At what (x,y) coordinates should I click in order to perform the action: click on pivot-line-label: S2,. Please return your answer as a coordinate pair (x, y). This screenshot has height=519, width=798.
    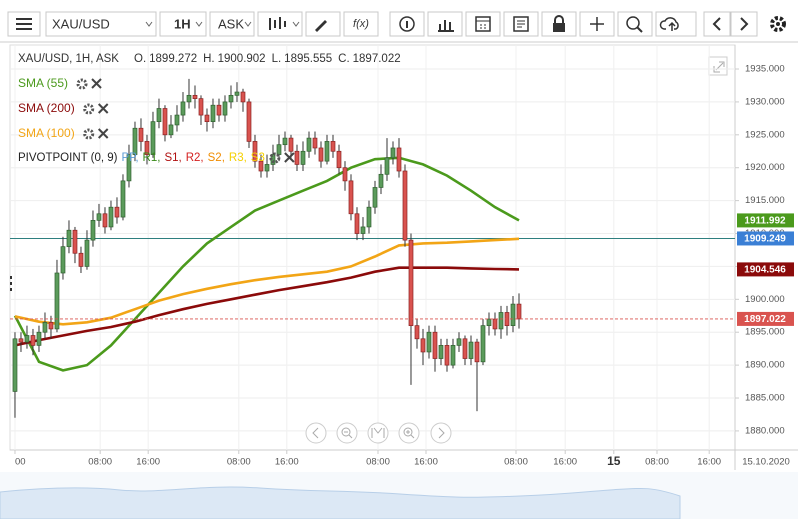
    Looking at the image, I should click on (216, 158).